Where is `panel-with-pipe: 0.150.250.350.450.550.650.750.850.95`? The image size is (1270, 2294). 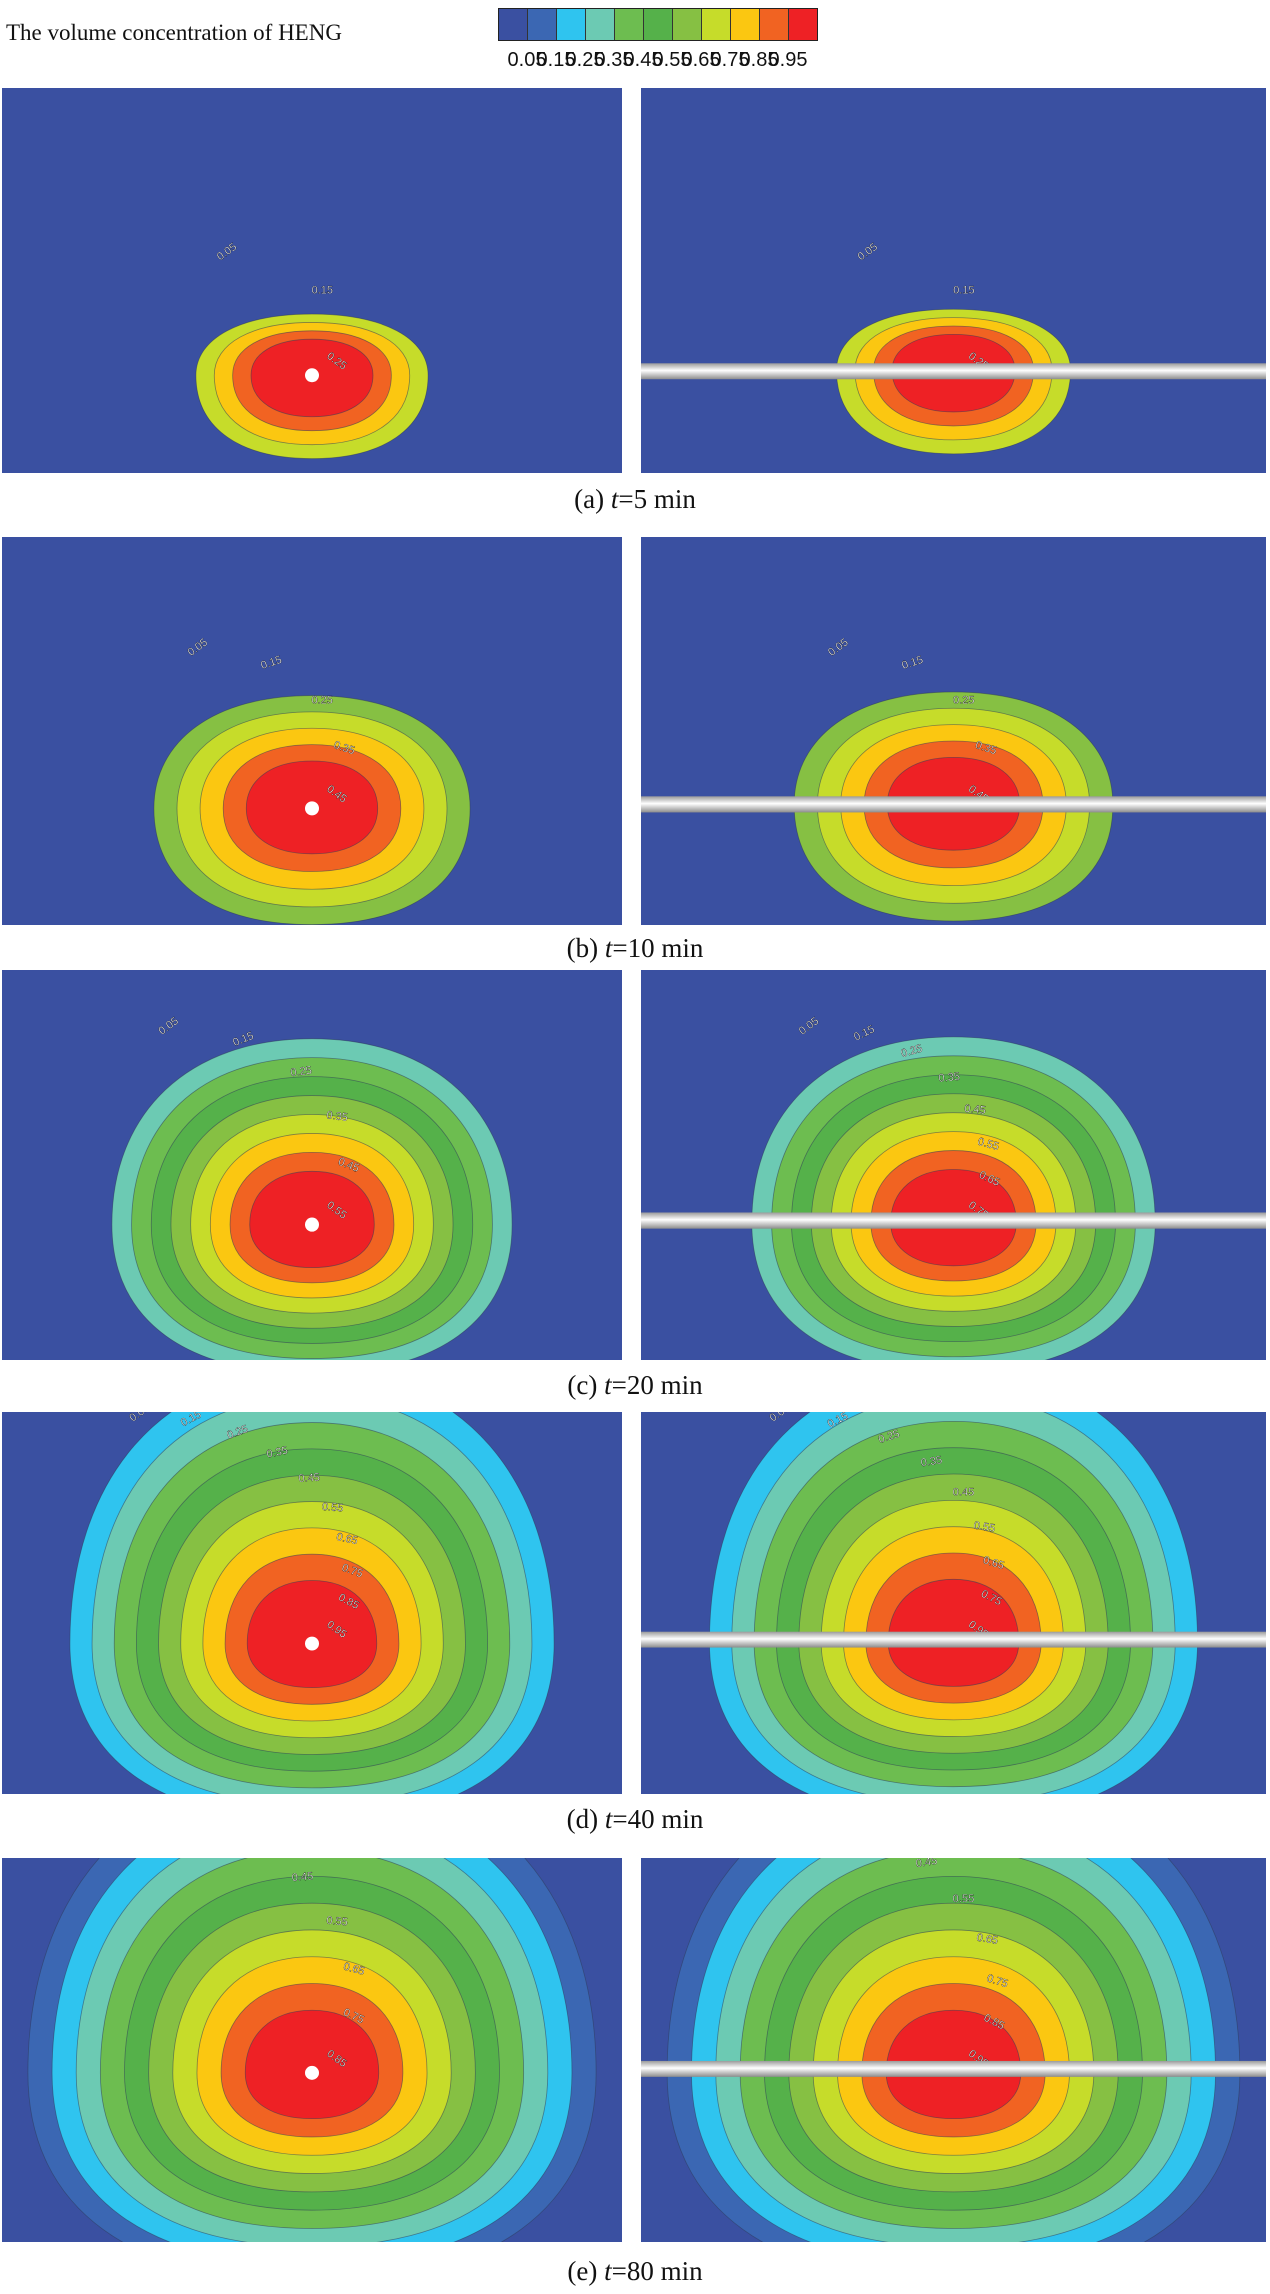 panel-with-pipe: 0.150.250.350.450.550.650.750.850.95 is located at coordinates (953, 2050).